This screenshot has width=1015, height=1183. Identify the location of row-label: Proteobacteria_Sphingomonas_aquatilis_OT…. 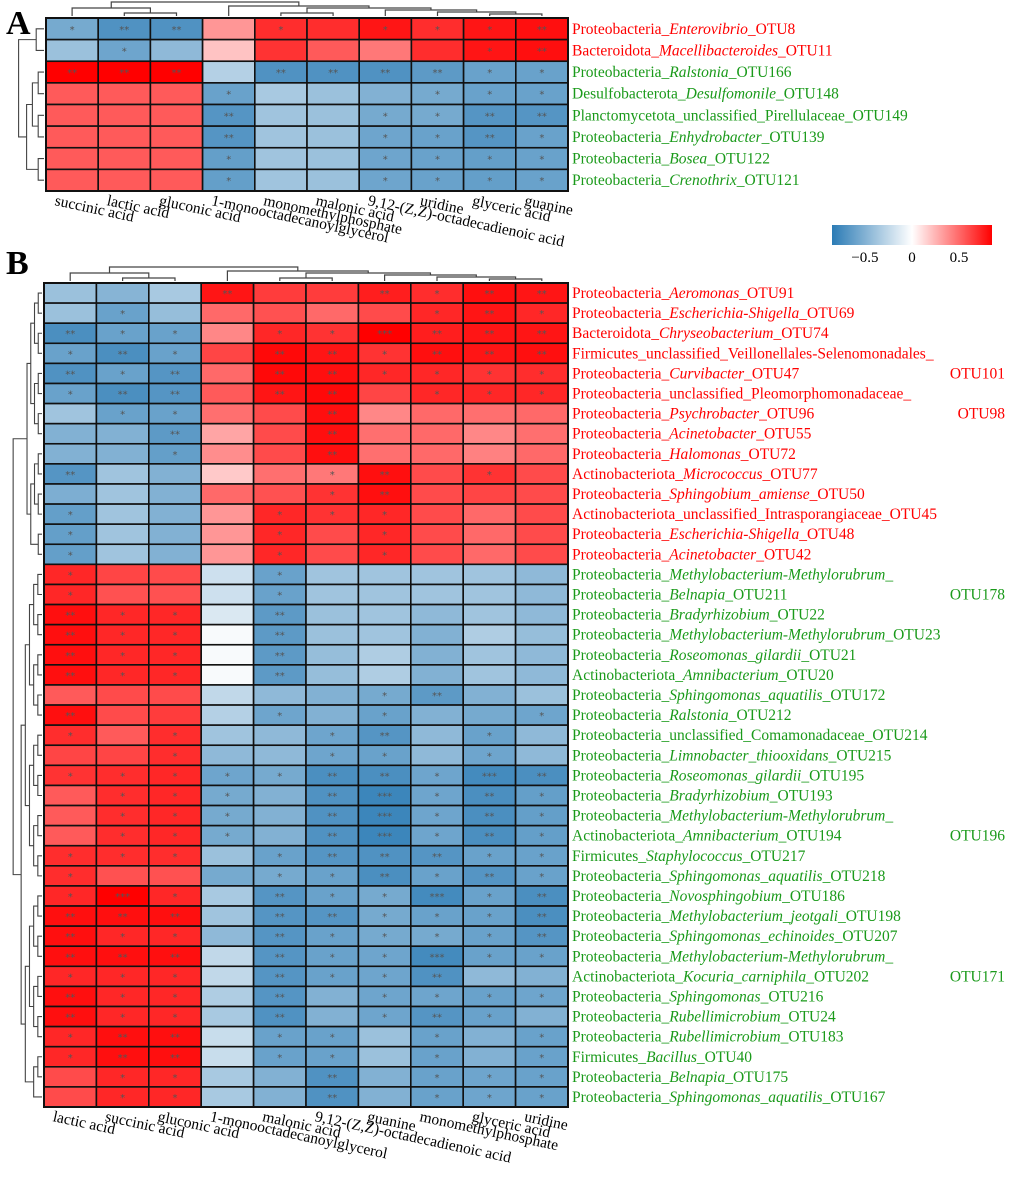
(728, 695).